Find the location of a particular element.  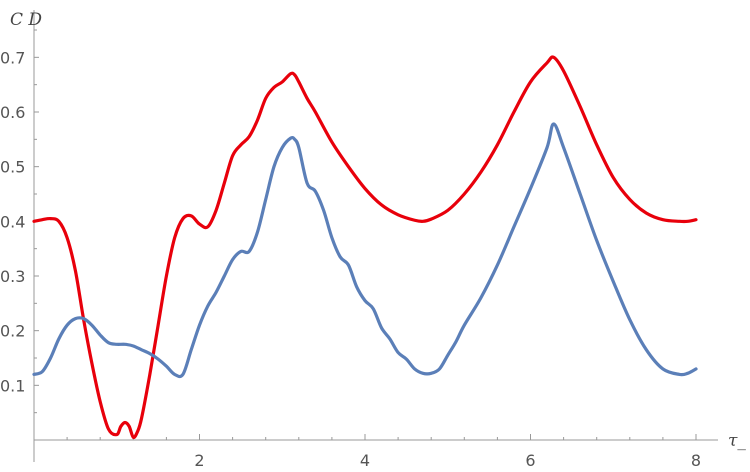

y-tick-label: 0.7 is located at coordinates (12, 57).